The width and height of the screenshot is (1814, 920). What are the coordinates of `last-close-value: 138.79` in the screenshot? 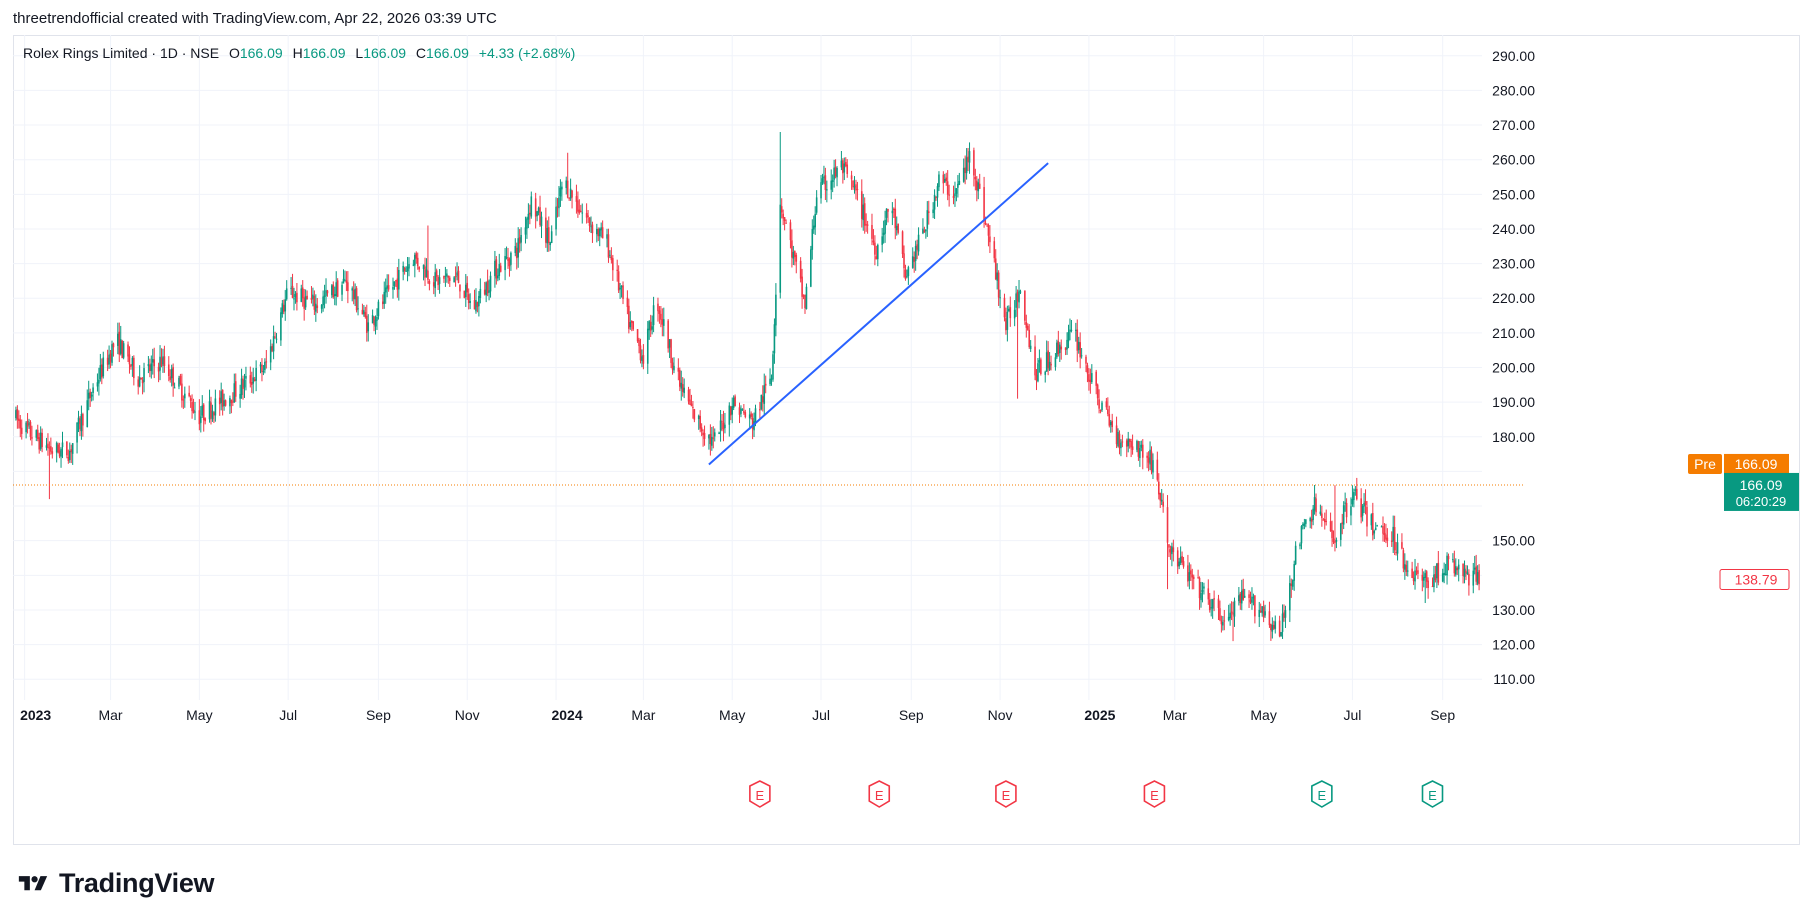 It's located at (1756, 580).